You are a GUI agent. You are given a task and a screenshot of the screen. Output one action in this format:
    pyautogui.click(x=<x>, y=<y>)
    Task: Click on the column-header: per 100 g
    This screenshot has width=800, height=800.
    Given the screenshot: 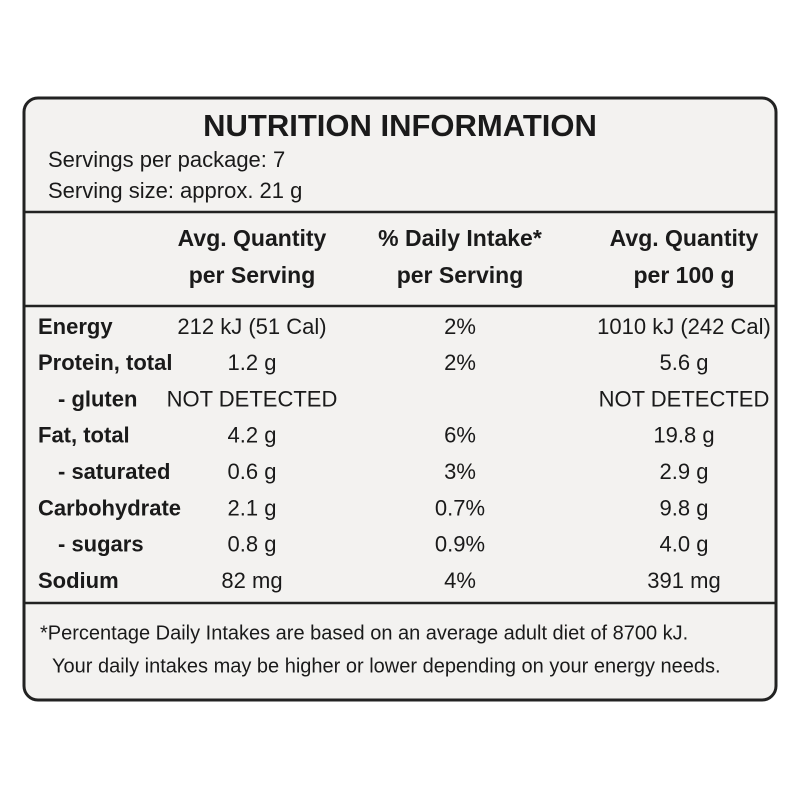 What is the action you would take?
    pyautogui.click(x=684, y=275)
    